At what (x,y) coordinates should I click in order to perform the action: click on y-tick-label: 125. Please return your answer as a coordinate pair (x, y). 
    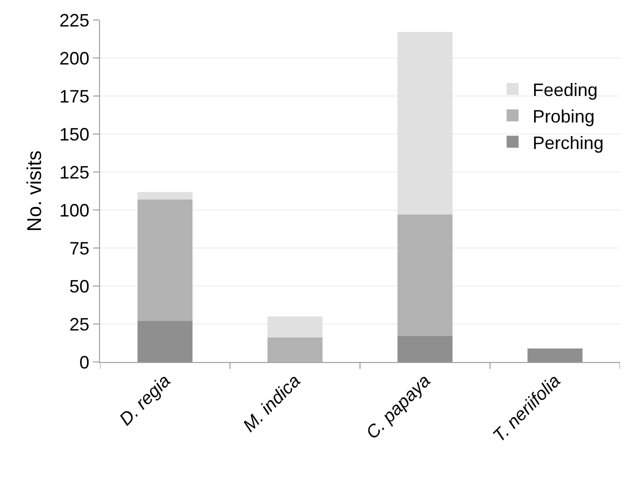
    Looking at the image, I should click on (74, 172).